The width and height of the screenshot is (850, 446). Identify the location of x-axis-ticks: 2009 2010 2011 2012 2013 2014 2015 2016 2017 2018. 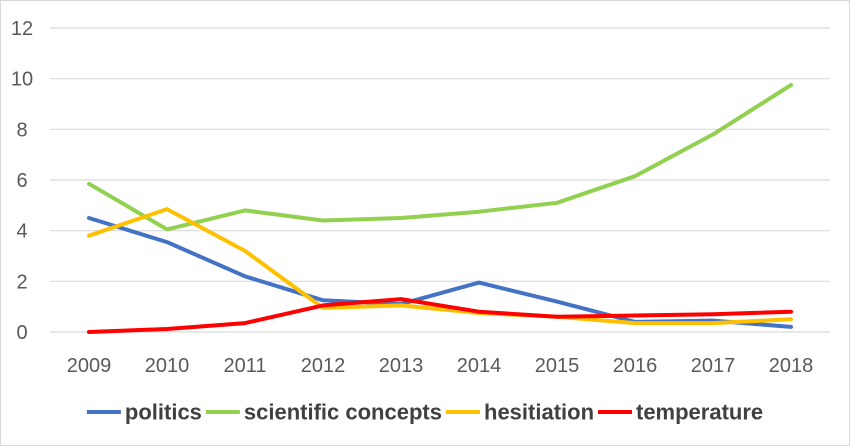
(440, 366).